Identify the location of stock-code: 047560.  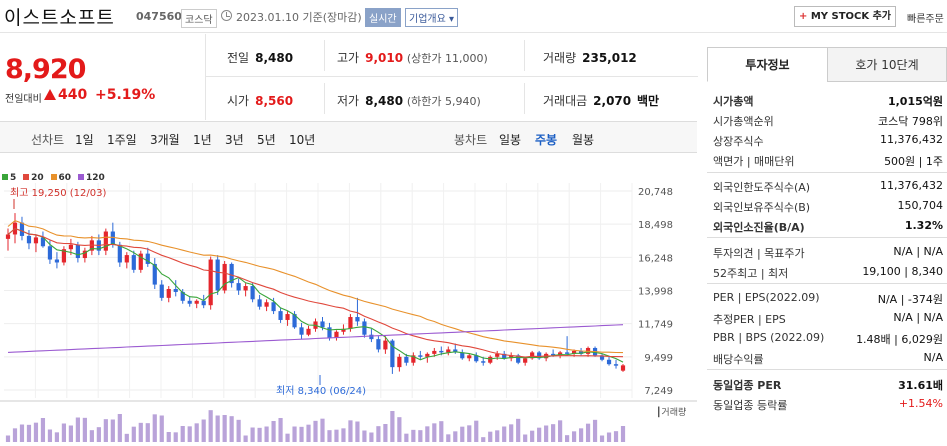
(159, 16).